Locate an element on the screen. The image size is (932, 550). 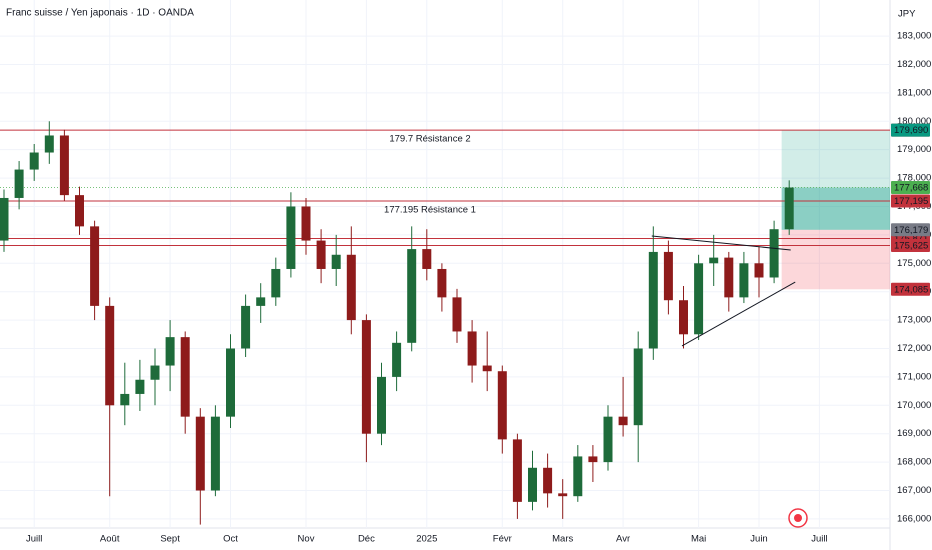
level-tag: 175,625 is located at coordinates (911, 246).